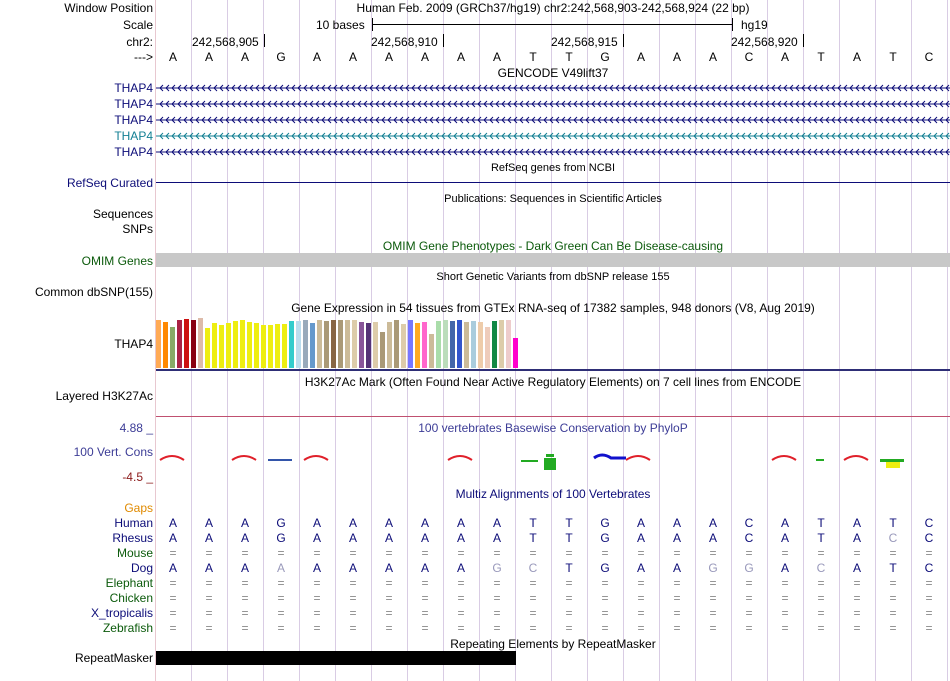 This screenshot has width=950, height=681. Describe the element at coordinates (131, 598) in the screenshot. I see `species-label: Chicken` at that location.